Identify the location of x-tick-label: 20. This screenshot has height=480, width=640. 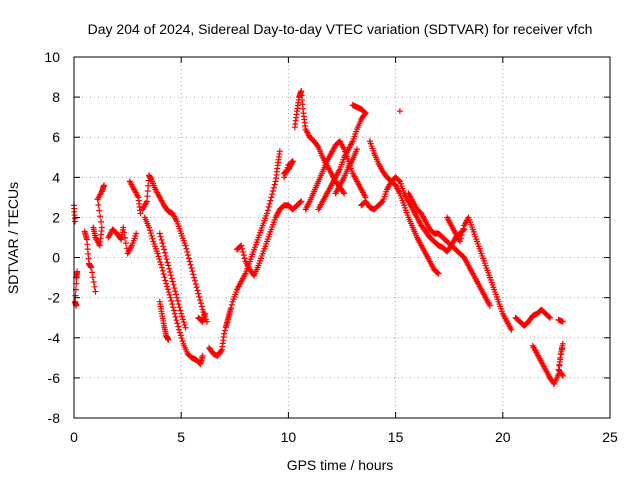
(503, 437).